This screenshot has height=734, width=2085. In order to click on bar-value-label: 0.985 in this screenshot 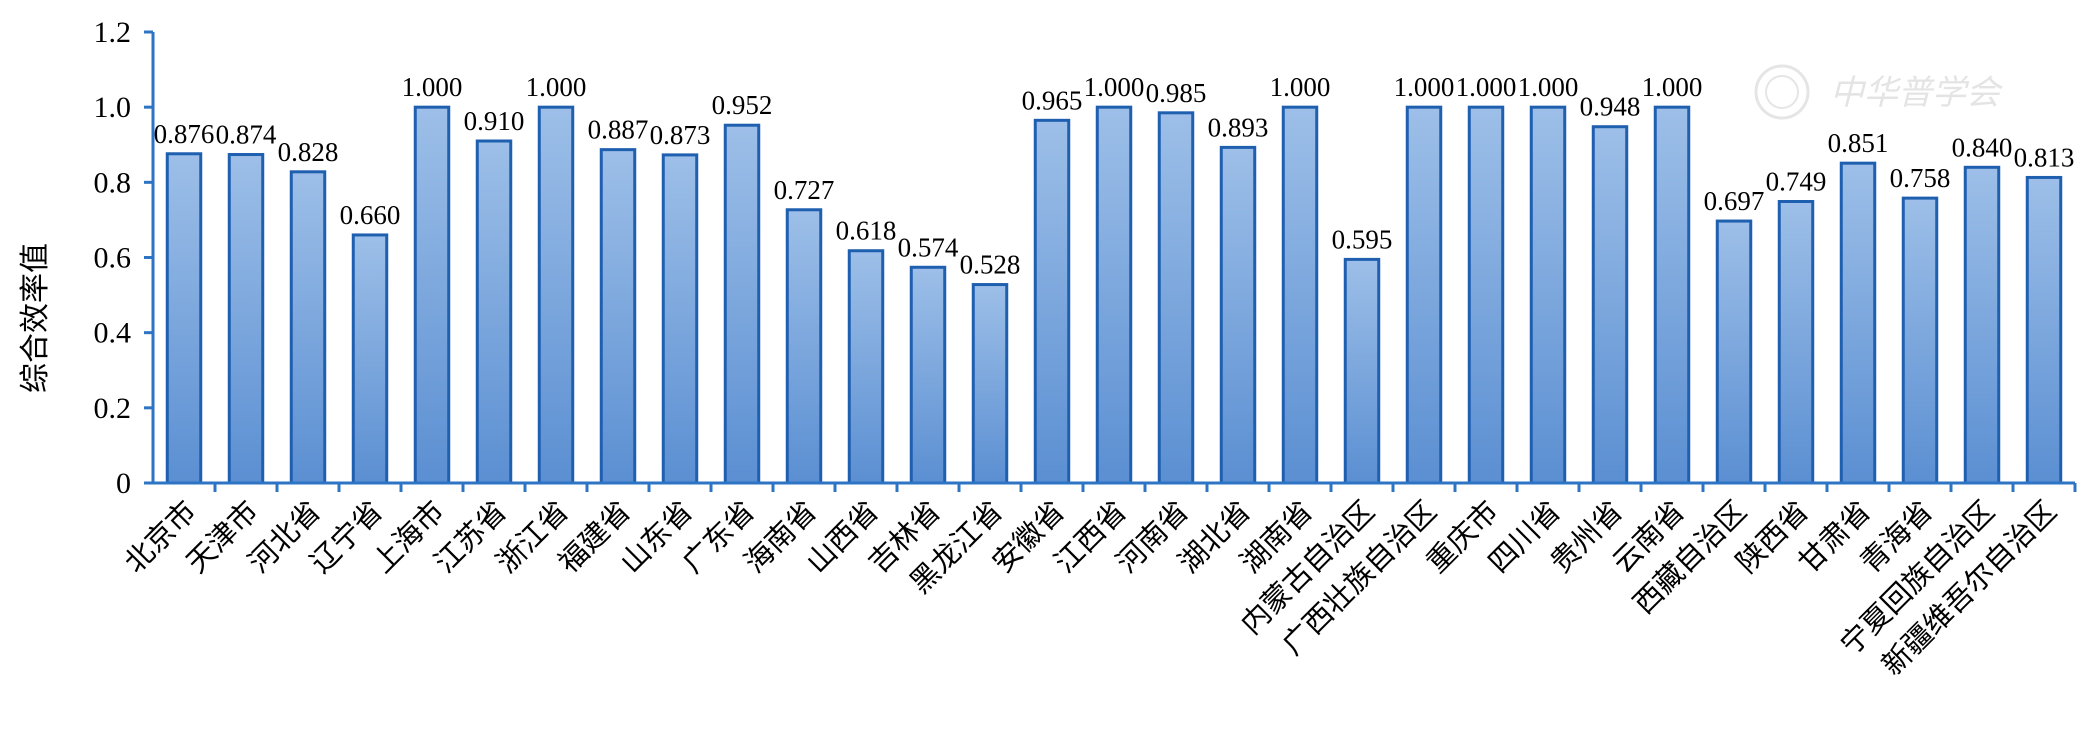, I will do `click(1176, 93)`.